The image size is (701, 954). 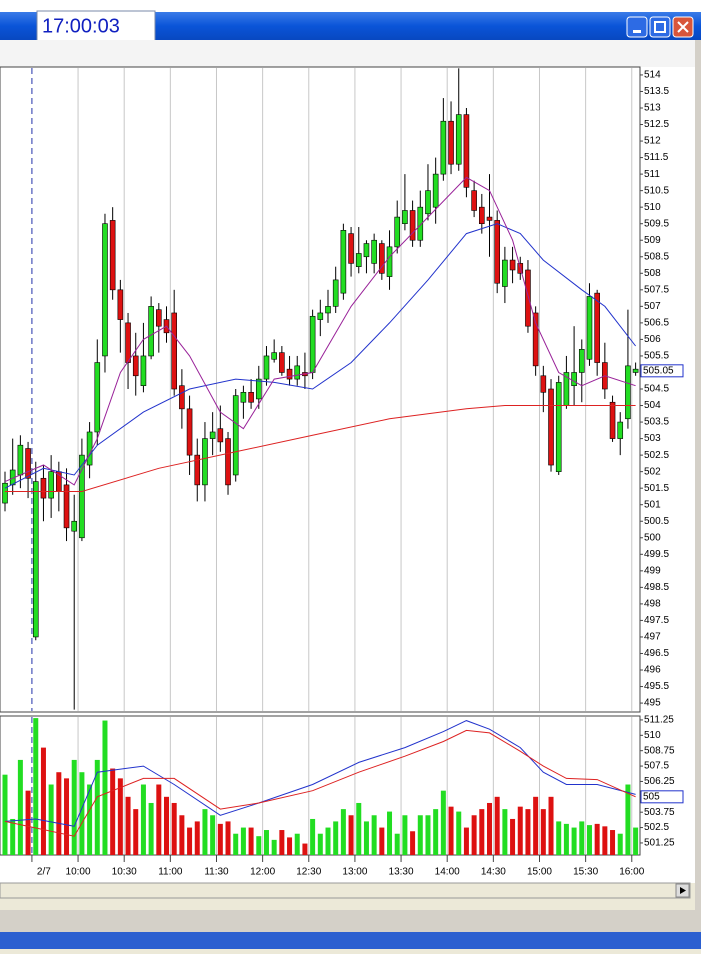 I want to click on minimize-button, so click(x=637, y=27).